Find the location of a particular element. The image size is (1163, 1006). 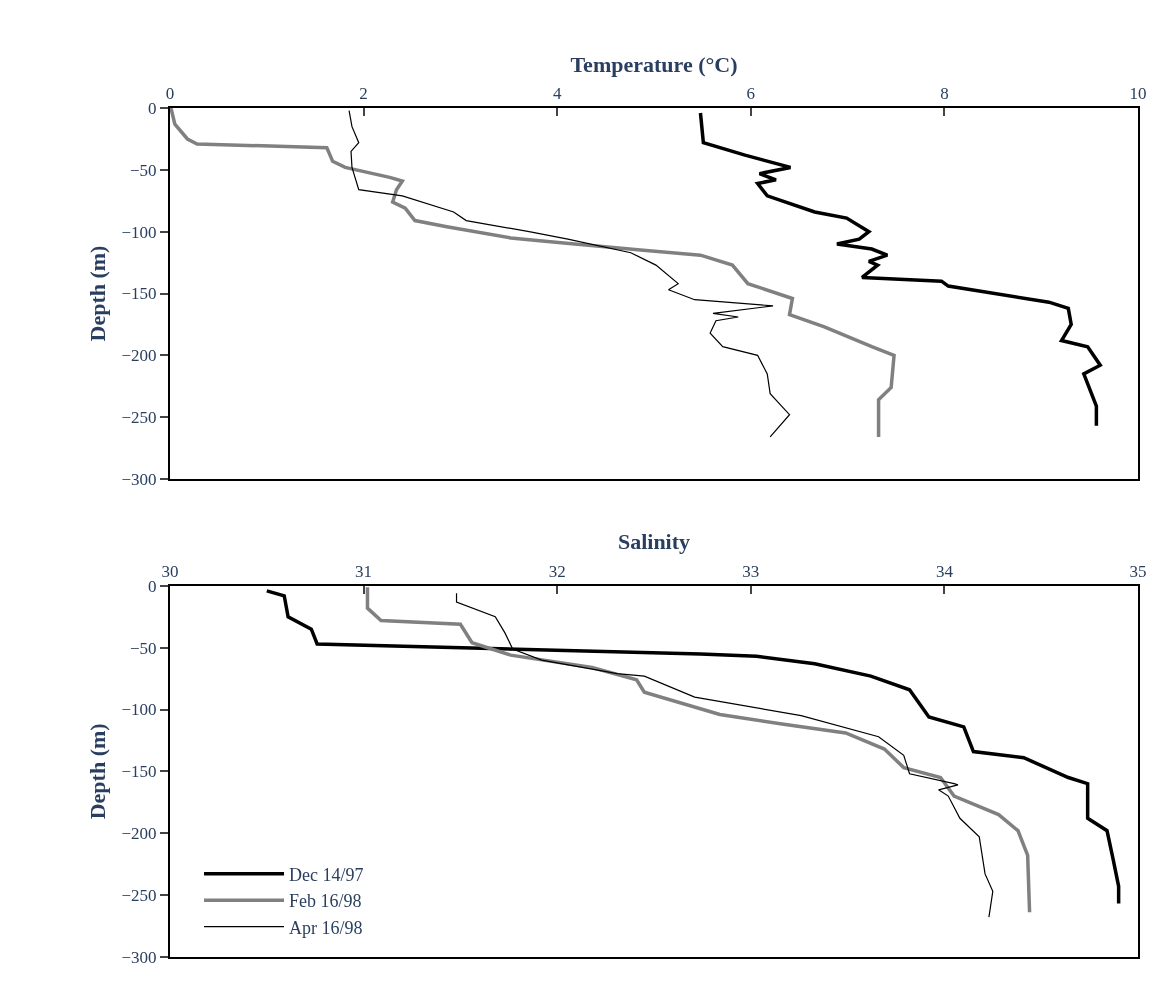

legend-label: Feb 16/98 is located at coordinates (325, 901).